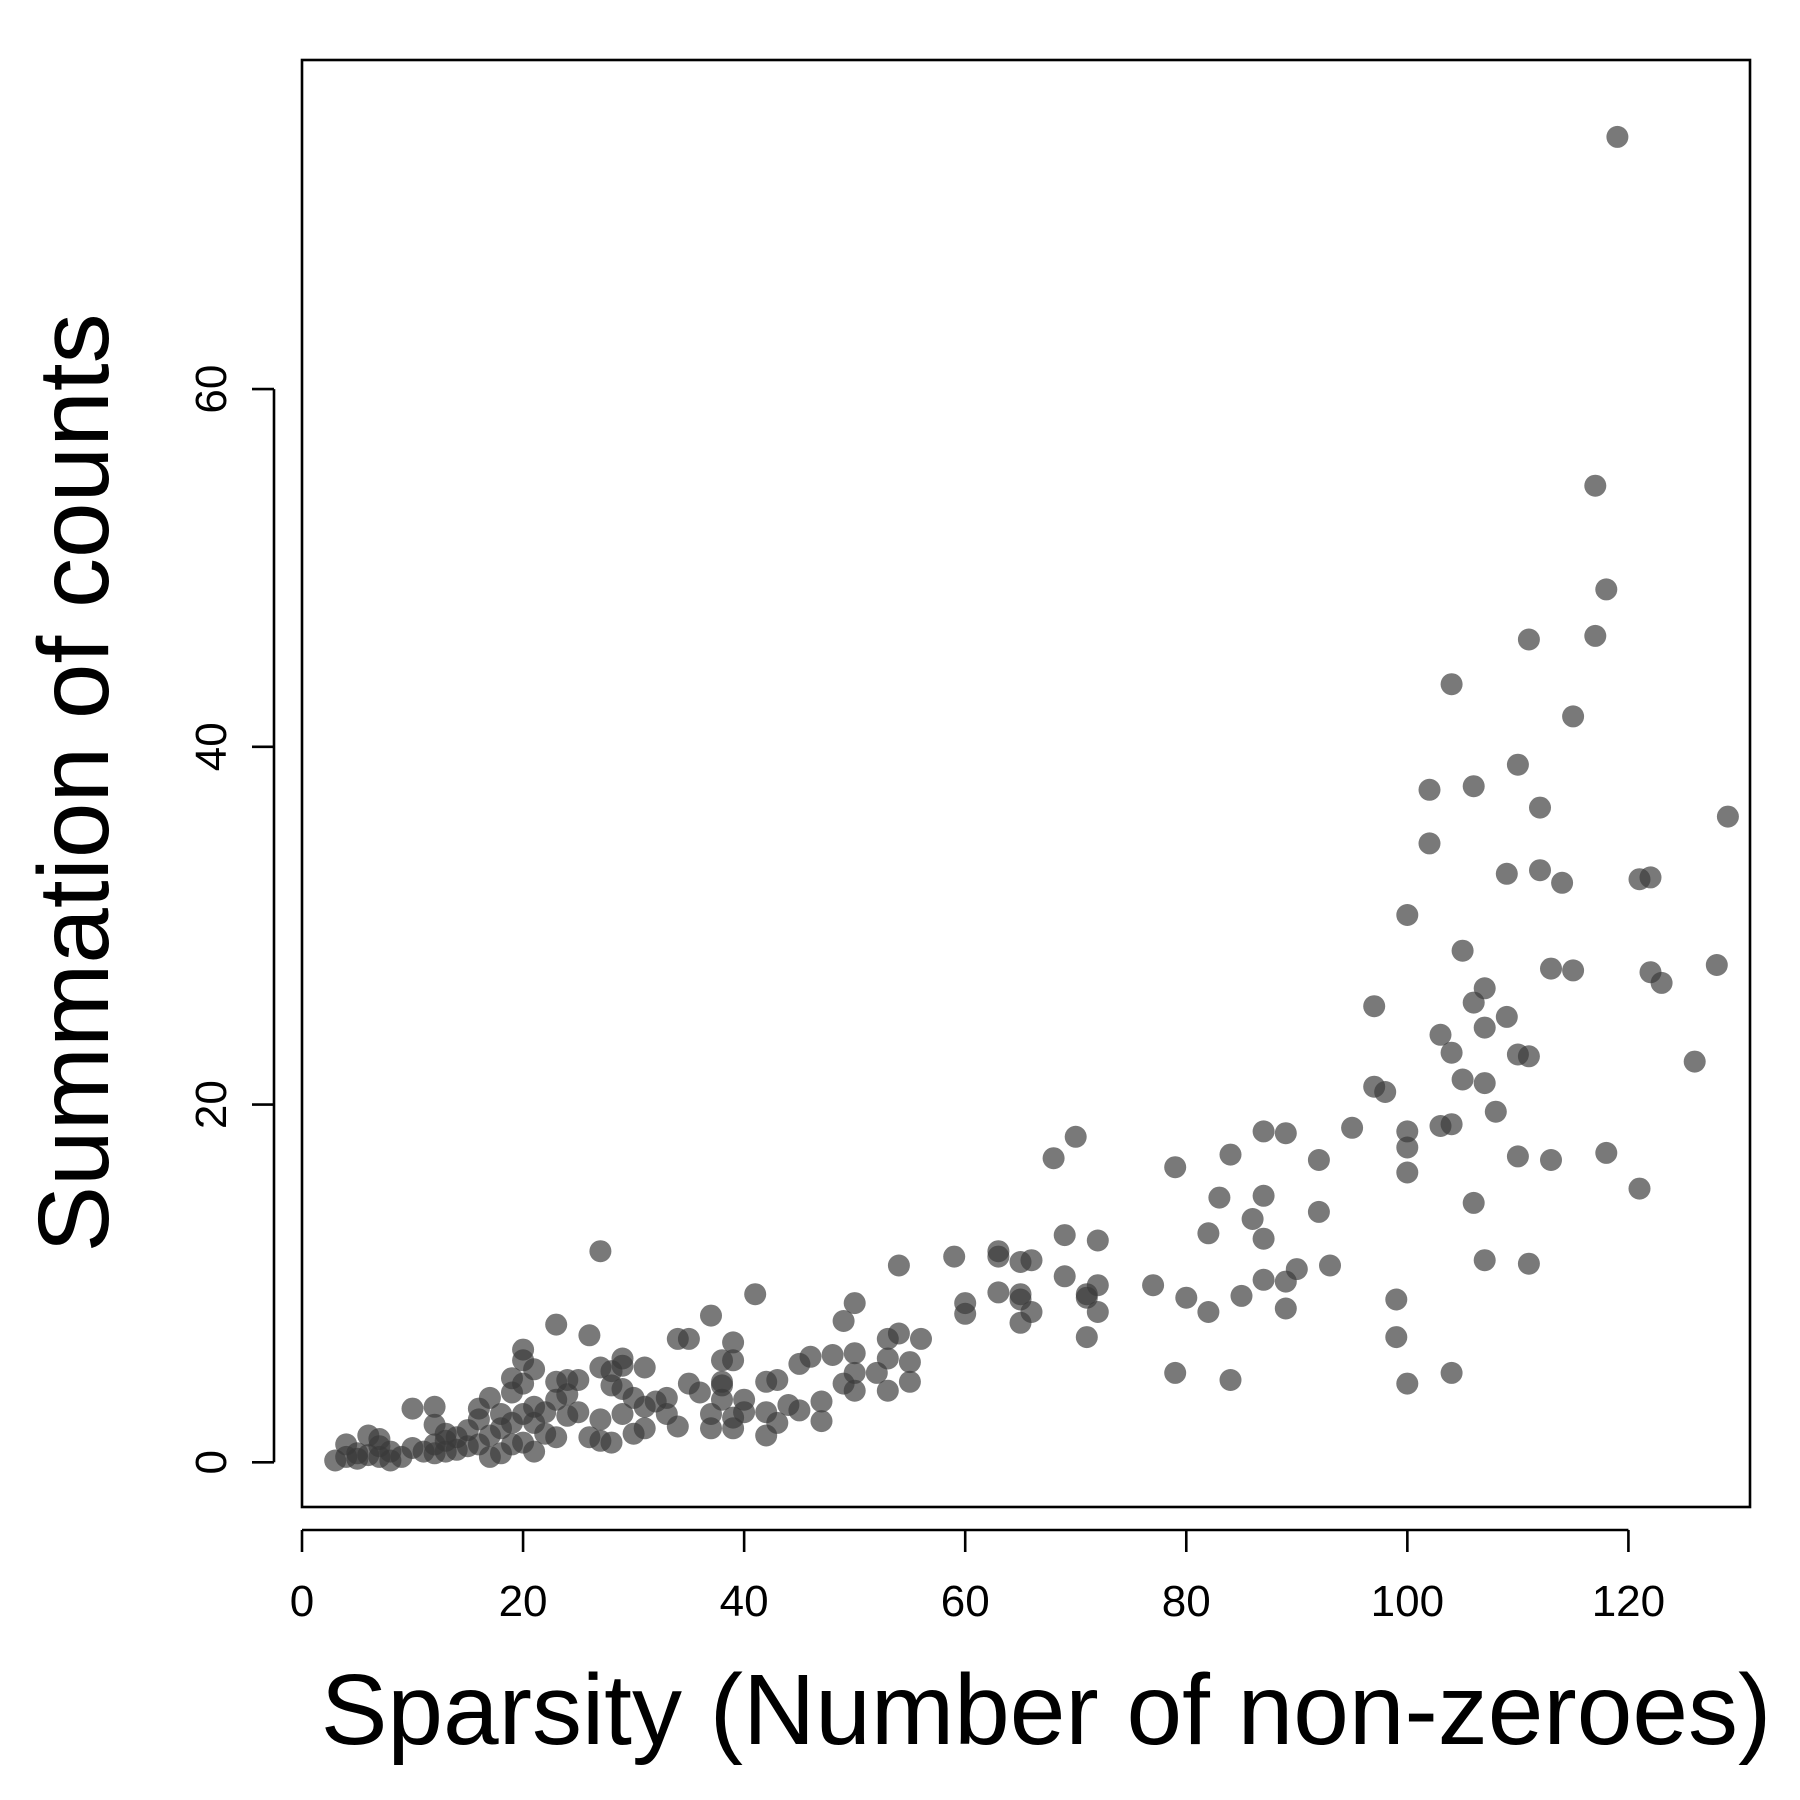  I want to click on y-tick-label: 60, so click(211, 389).